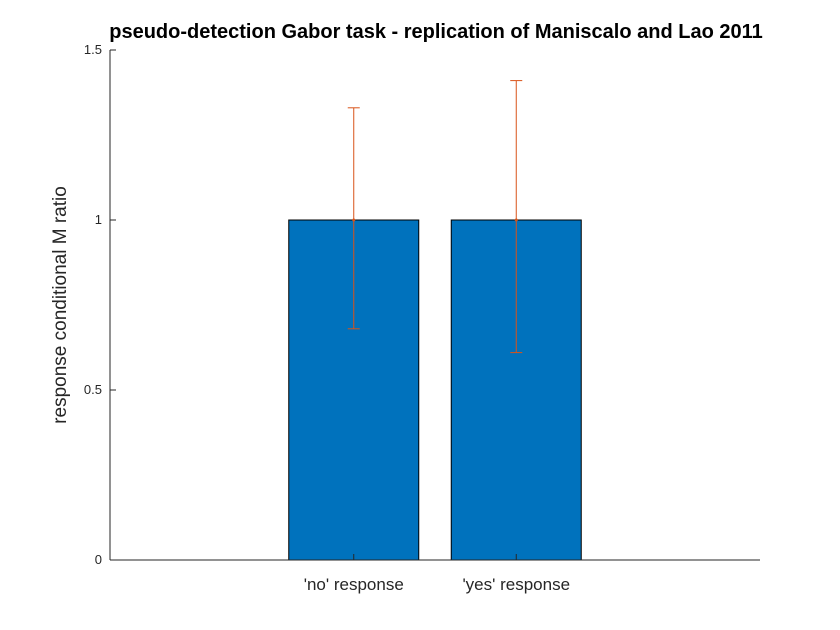  Describe the element at coordinates (354, 220) in the screenshot. I see `error-bar-1-point` at that location.